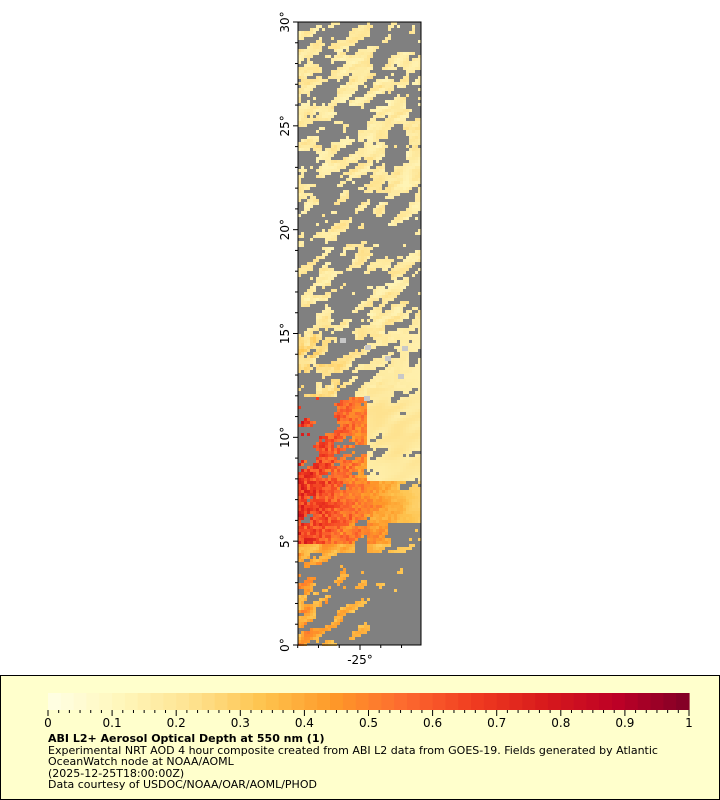  I want to click on colorbar-tick-label: 0.9, so click(624, 723).